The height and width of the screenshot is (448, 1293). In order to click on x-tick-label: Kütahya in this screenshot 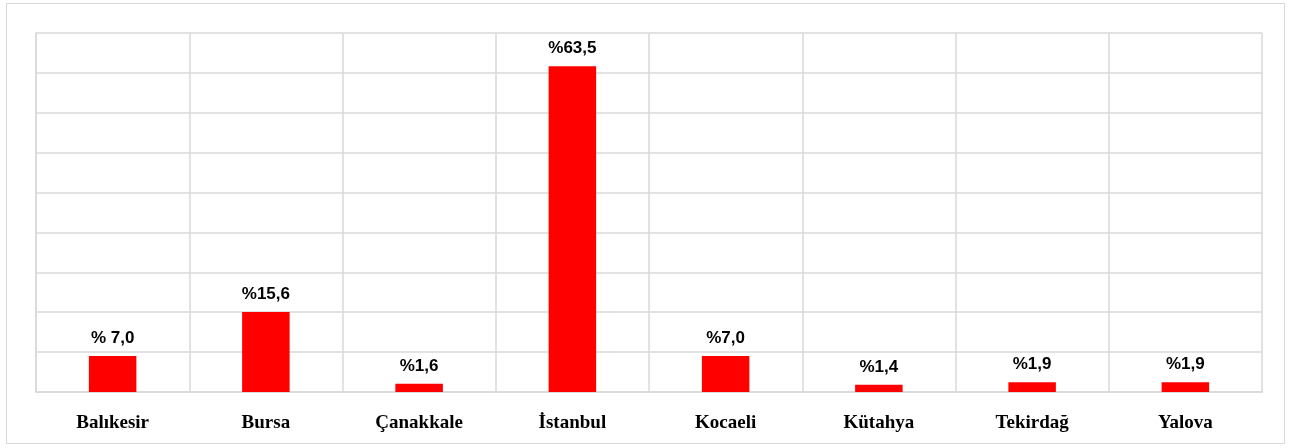, I will do `click(879, 421)`.